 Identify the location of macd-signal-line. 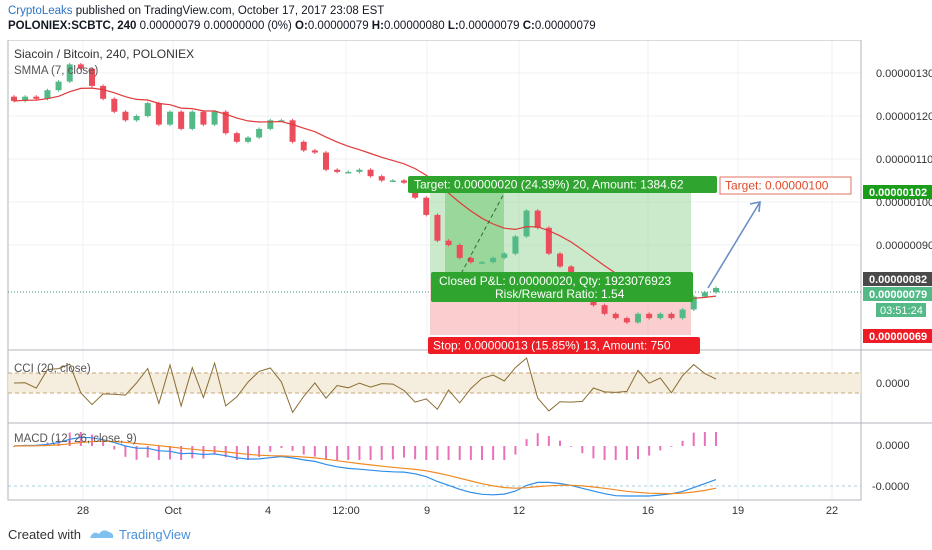
(365, 467).